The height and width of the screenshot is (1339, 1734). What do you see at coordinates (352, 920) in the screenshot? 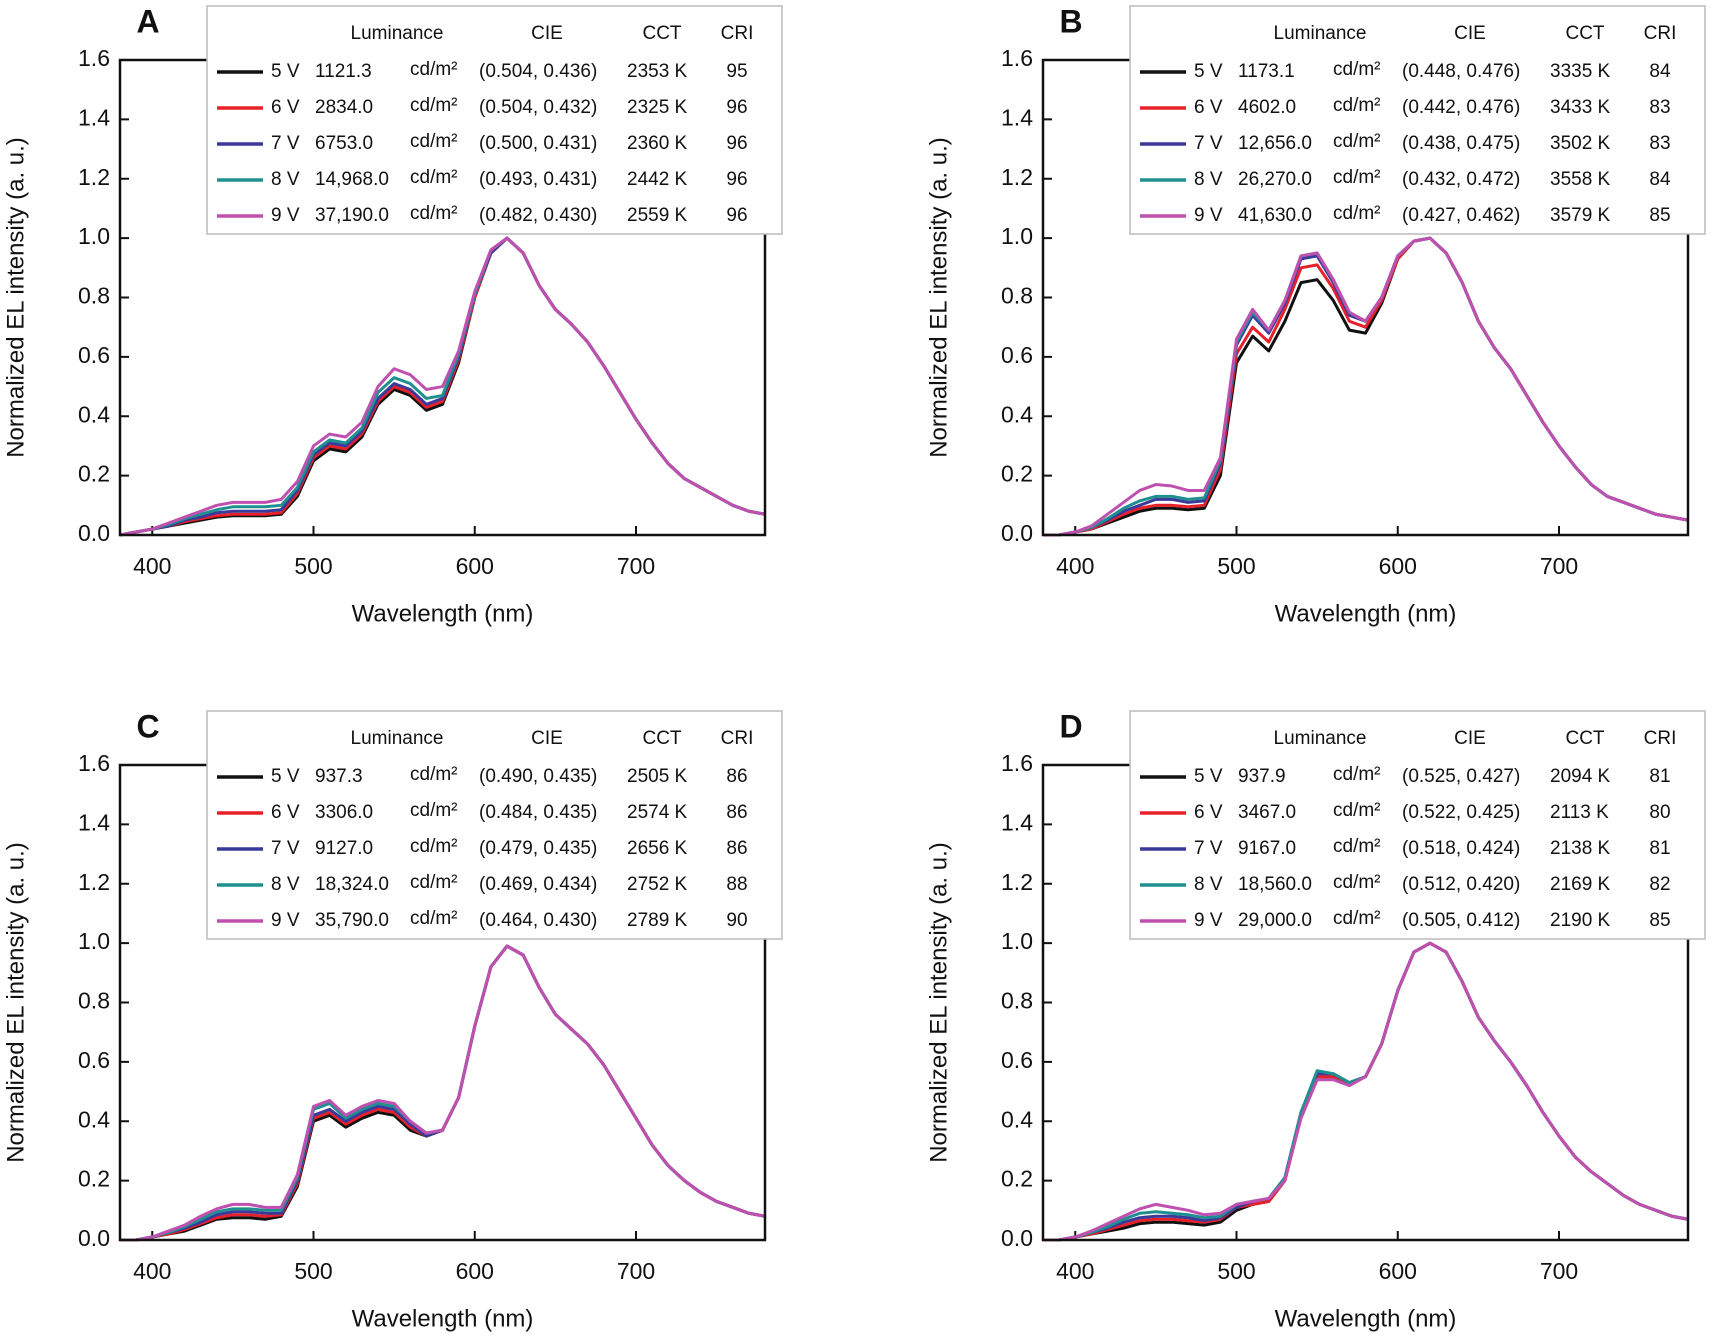
I see `legend-luminance: 35,790.0` at bounding box center [352, 920].